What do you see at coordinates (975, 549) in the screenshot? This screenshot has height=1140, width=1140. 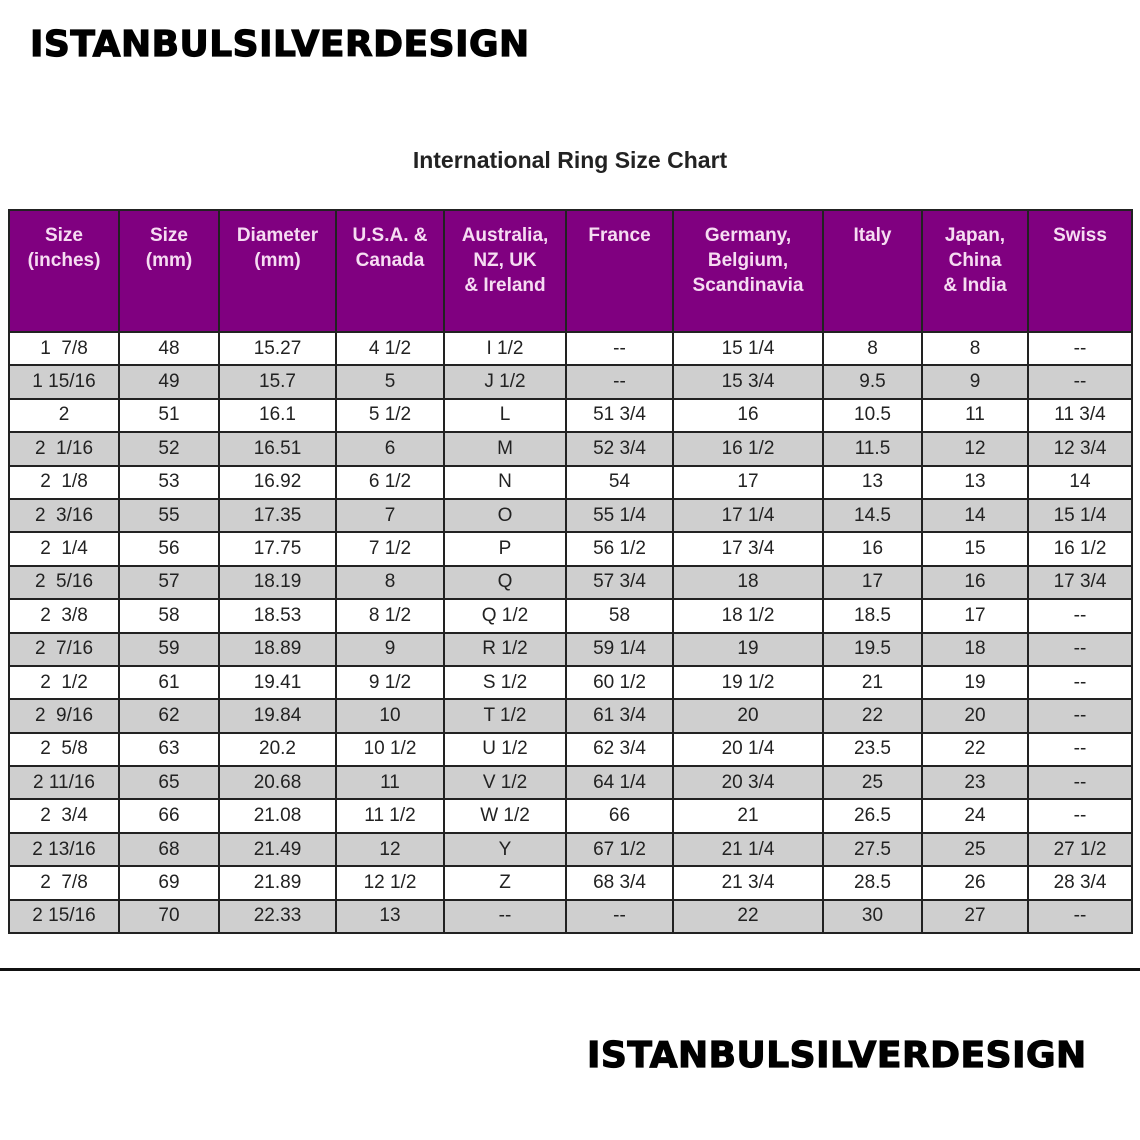 I see `table-cell: 15` at bounding box center [975, 549].